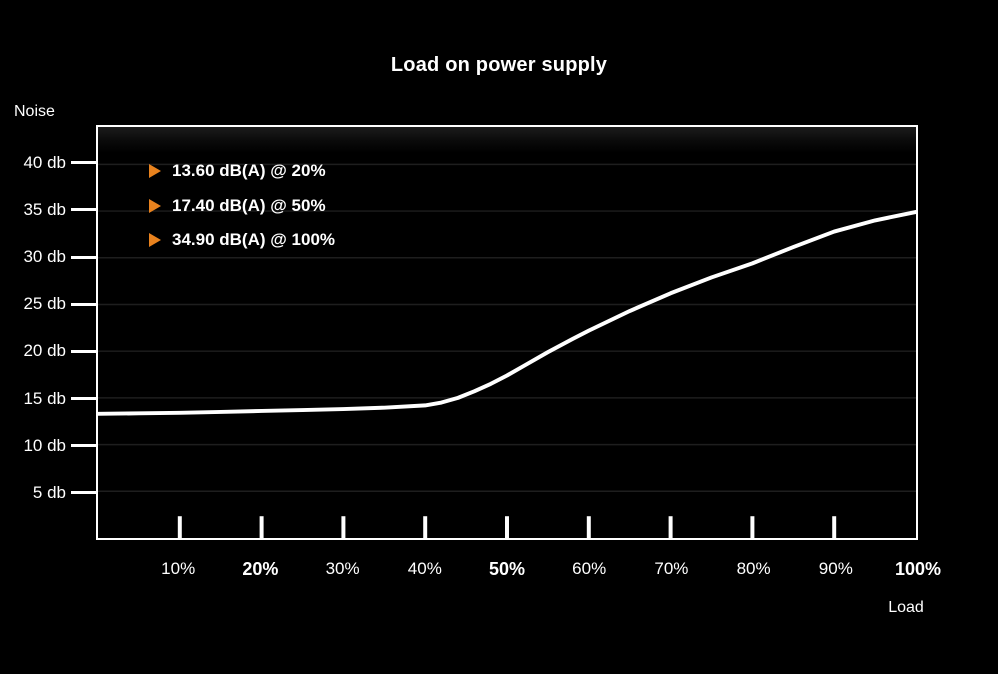  I want to click on x-tick-label: 100%, so click(918, 569).